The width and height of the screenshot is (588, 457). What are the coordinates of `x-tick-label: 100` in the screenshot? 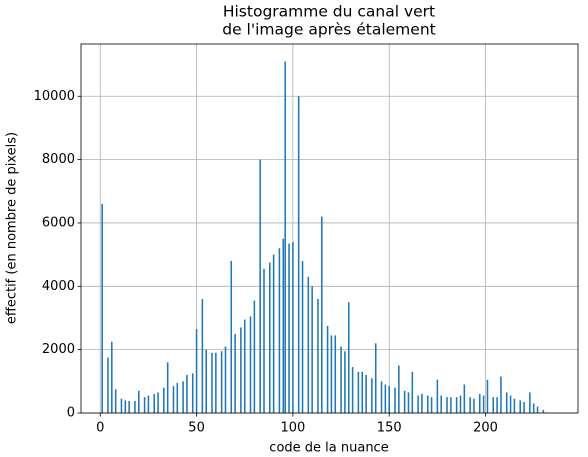 It's located at (292, 428).